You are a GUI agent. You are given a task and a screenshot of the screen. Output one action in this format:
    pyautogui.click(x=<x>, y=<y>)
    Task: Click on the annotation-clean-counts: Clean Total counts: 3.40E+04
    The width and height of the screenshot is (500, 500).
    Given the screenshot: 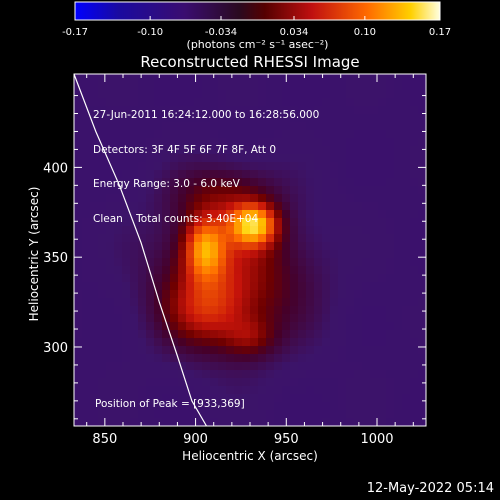 What is the action you would take?
    pyautogui.click(x=176, y=218)
    